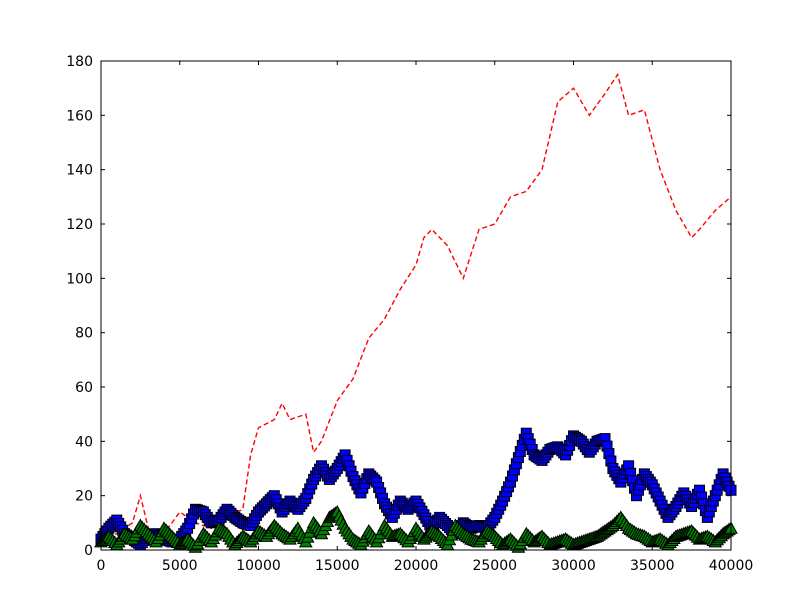 Image resolution: width=812 pixels, height=612 pixels. Describe the element at coordinates (79, 171) in the screenshot. I see `y-tick-label: 140` at that location.